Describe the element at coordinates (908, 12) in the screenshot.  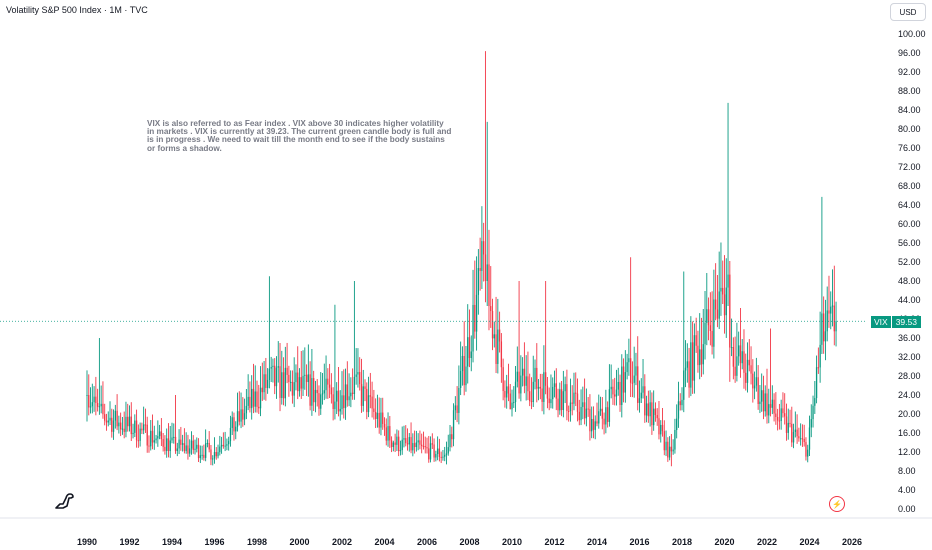
I see `currency-button: USD` at that location.